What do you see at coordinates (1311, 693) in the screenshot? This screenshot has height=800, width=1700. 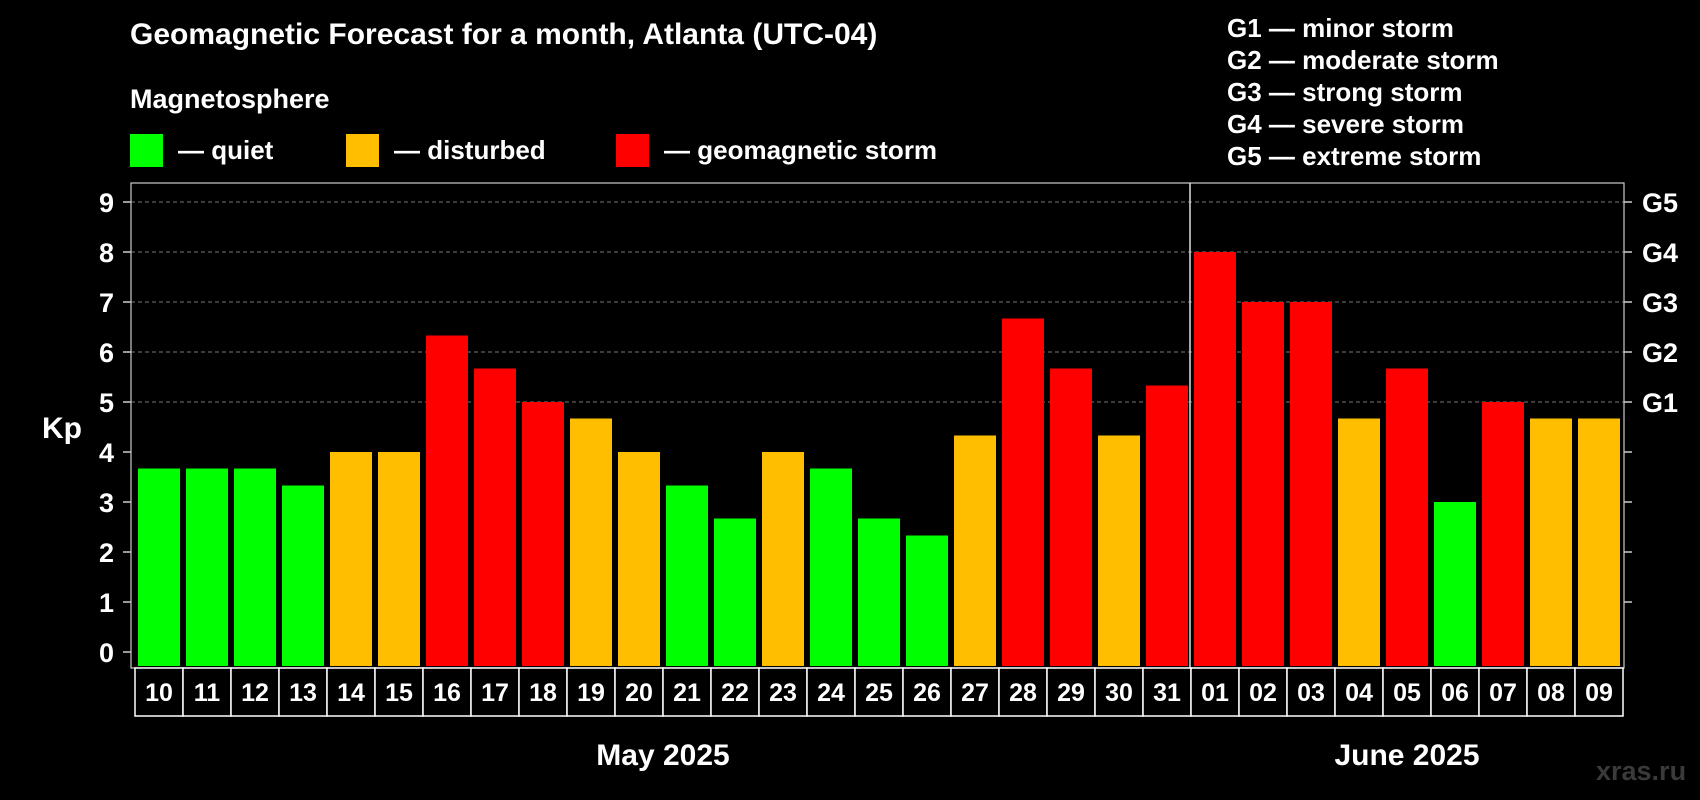 I see `date-label: 03` at bounding box center [1311, 693].